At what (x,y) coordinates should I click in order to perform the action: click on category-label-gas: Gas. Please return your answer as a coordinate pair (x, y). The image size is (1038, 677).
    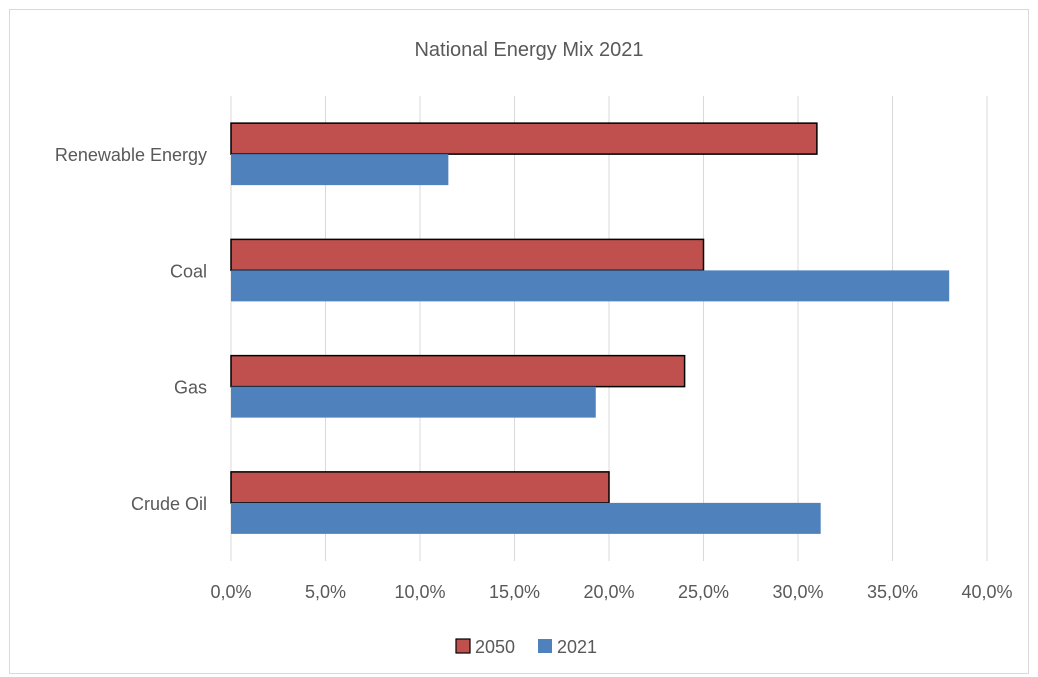
    Looking at the image, I should click on (190, 388).